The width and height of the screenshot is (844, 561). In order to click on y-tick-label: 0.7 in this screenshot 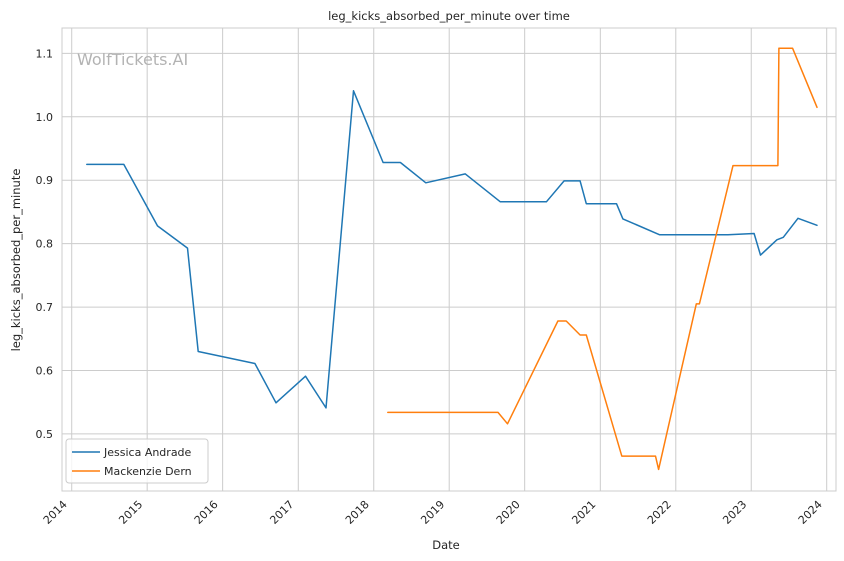, I will do `click(45, 307)`.